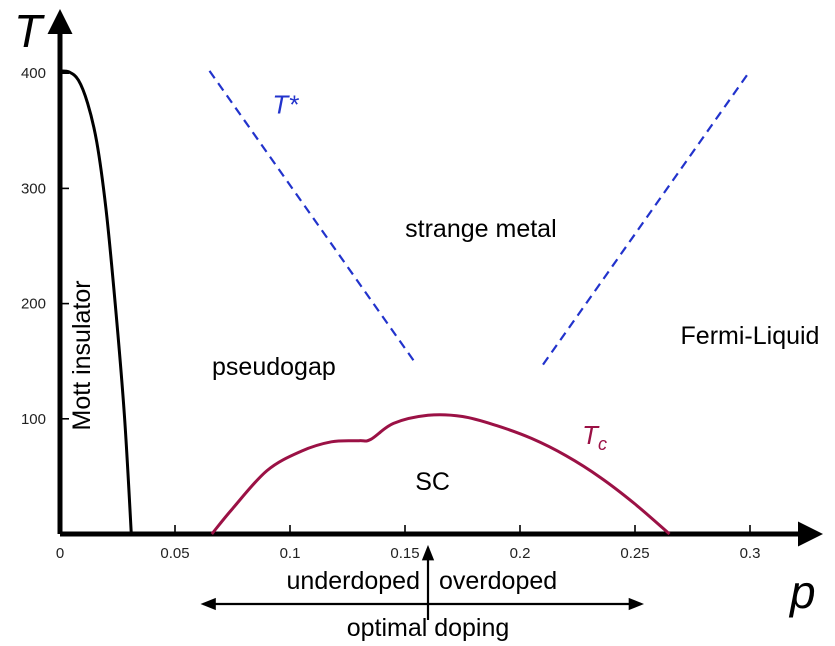 The height and width of the screenshot is (646, 835). Describe the element at coordinates (174, 553) in the screenshot. I see `x-tick-label: 0.05` at that location.